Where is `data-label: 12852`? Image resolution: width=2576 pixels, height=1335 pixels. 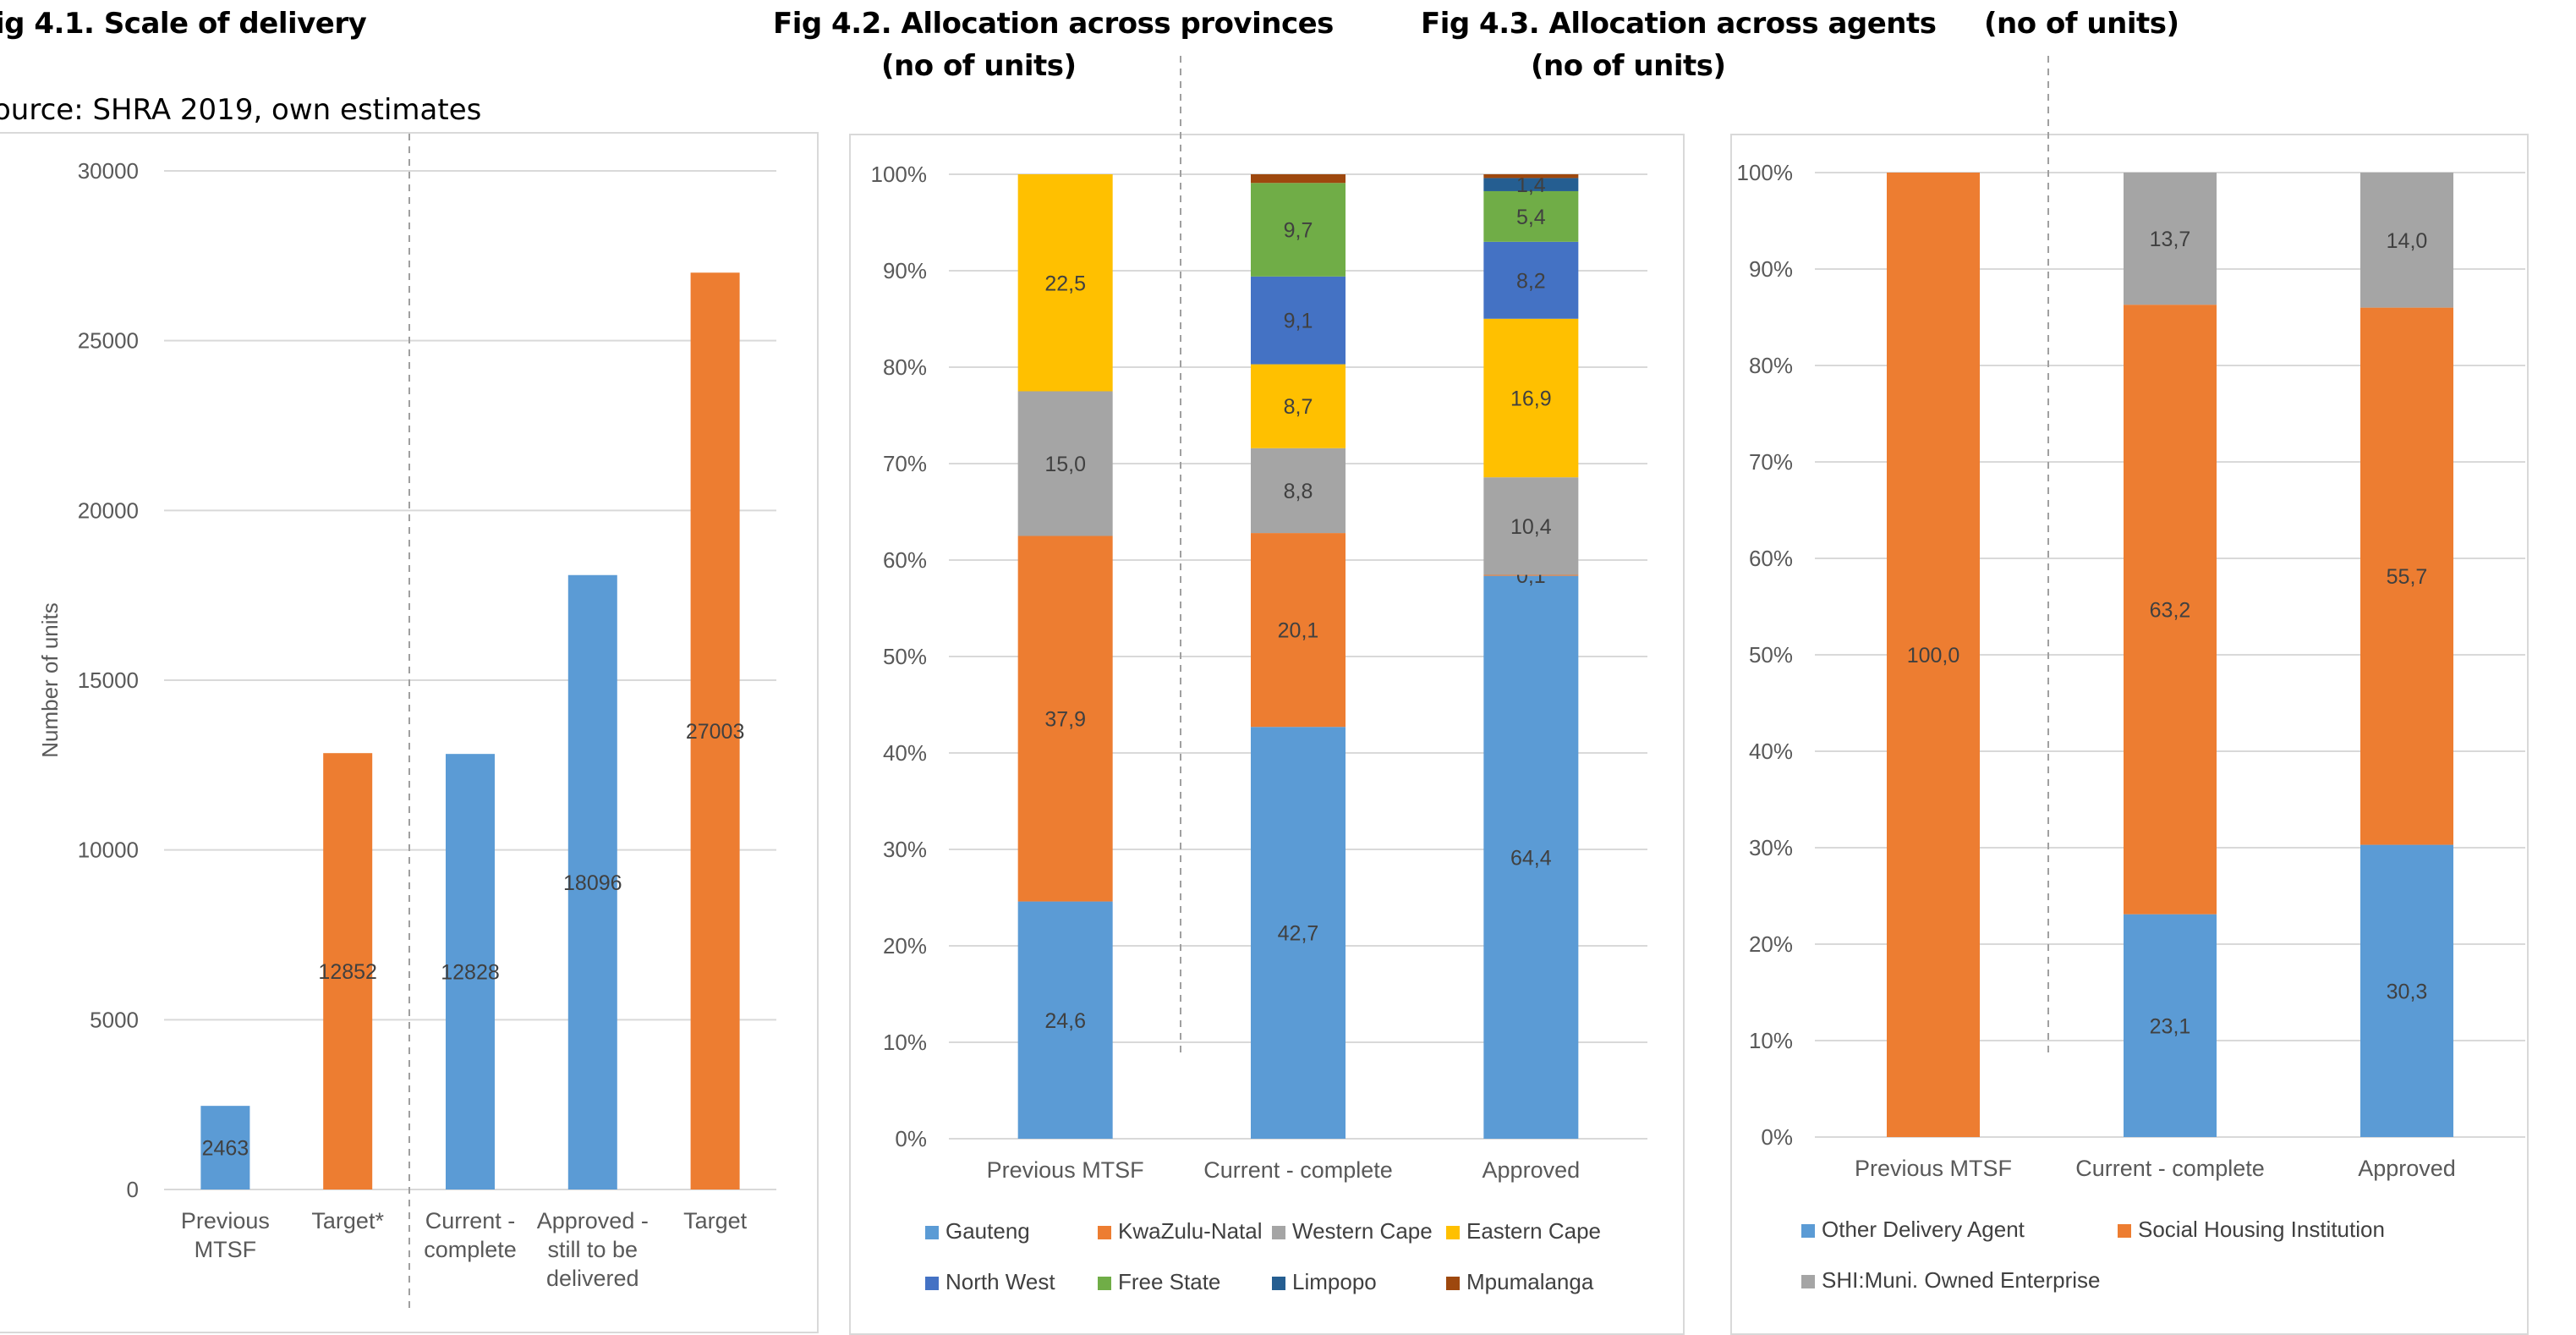
data-label: 12852 is located at coordinates (347, 972).